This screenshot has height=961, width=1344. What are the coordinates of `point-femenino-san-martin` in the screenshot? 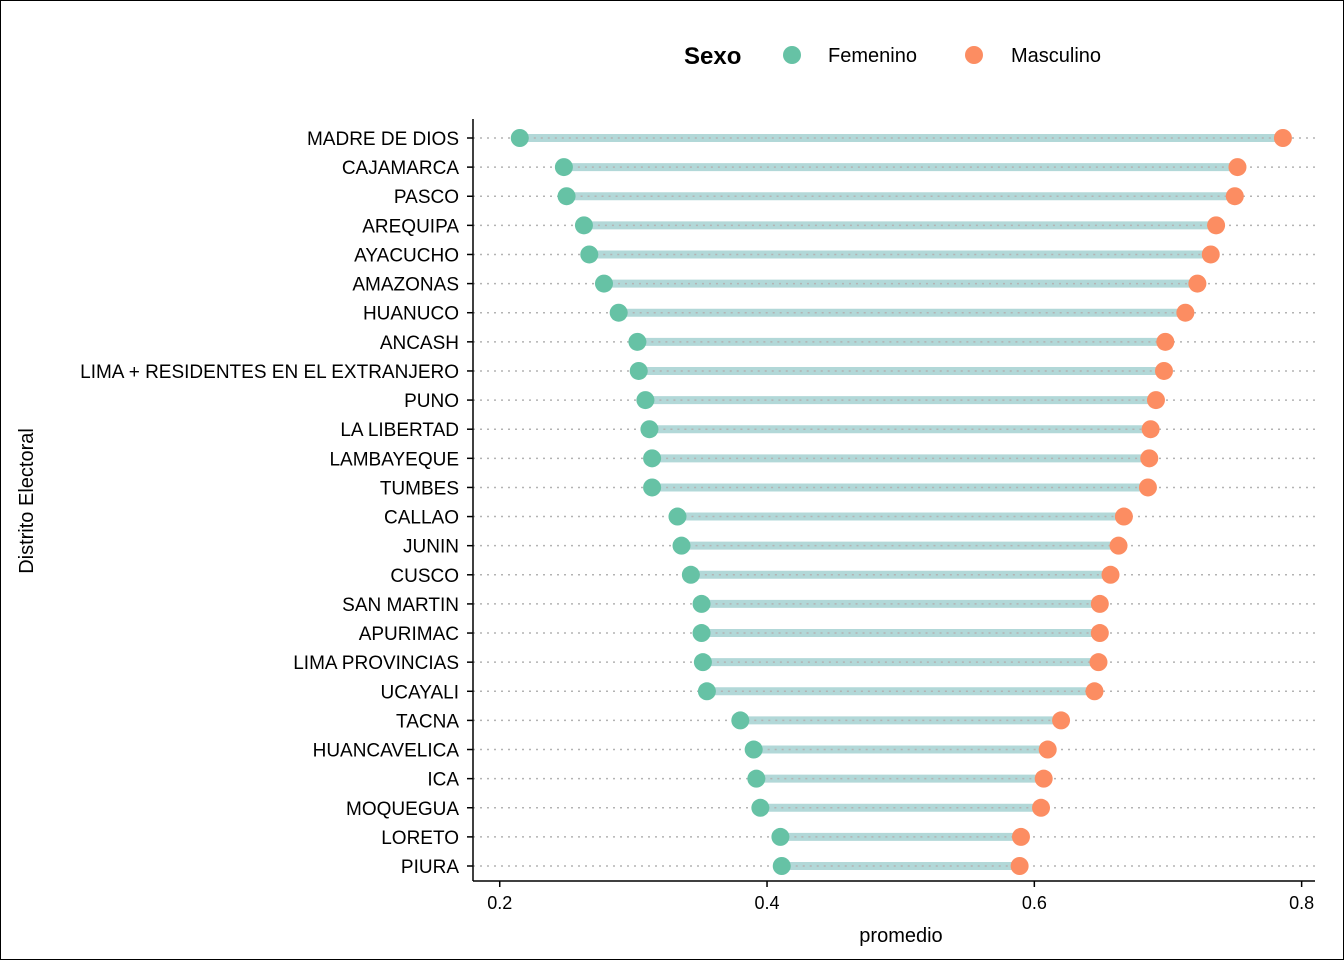 It's located at (701, 603).